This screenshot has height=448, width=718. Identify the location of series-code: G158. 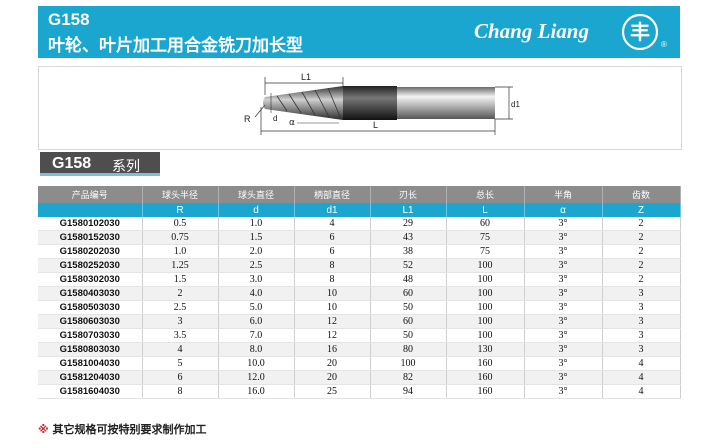
(72, 163).